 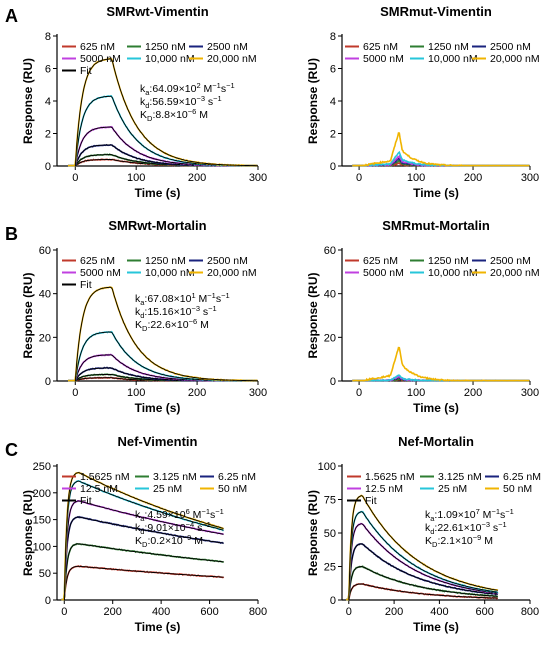 I want to click on kinetics-line-2: kd:15.16×10−3 s−1, so click(x=176, y=312).